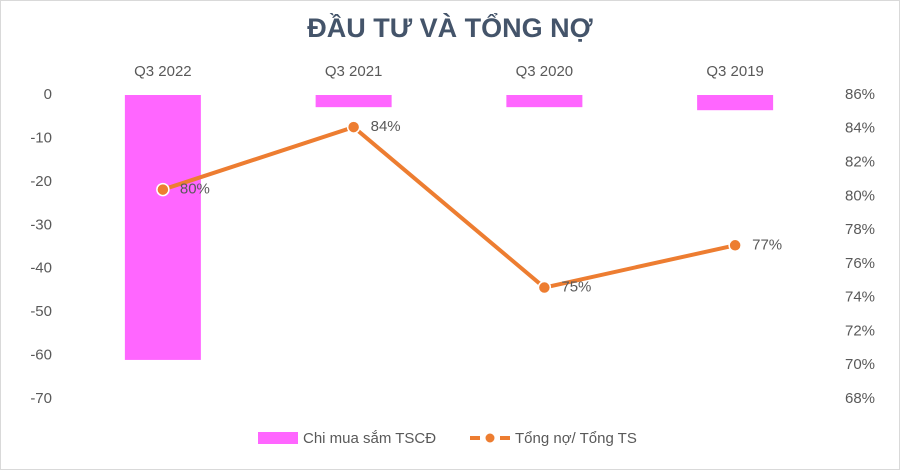 The image size is (900, 470). I want to click on y2-tick-label: 84%, so click(860, 128).